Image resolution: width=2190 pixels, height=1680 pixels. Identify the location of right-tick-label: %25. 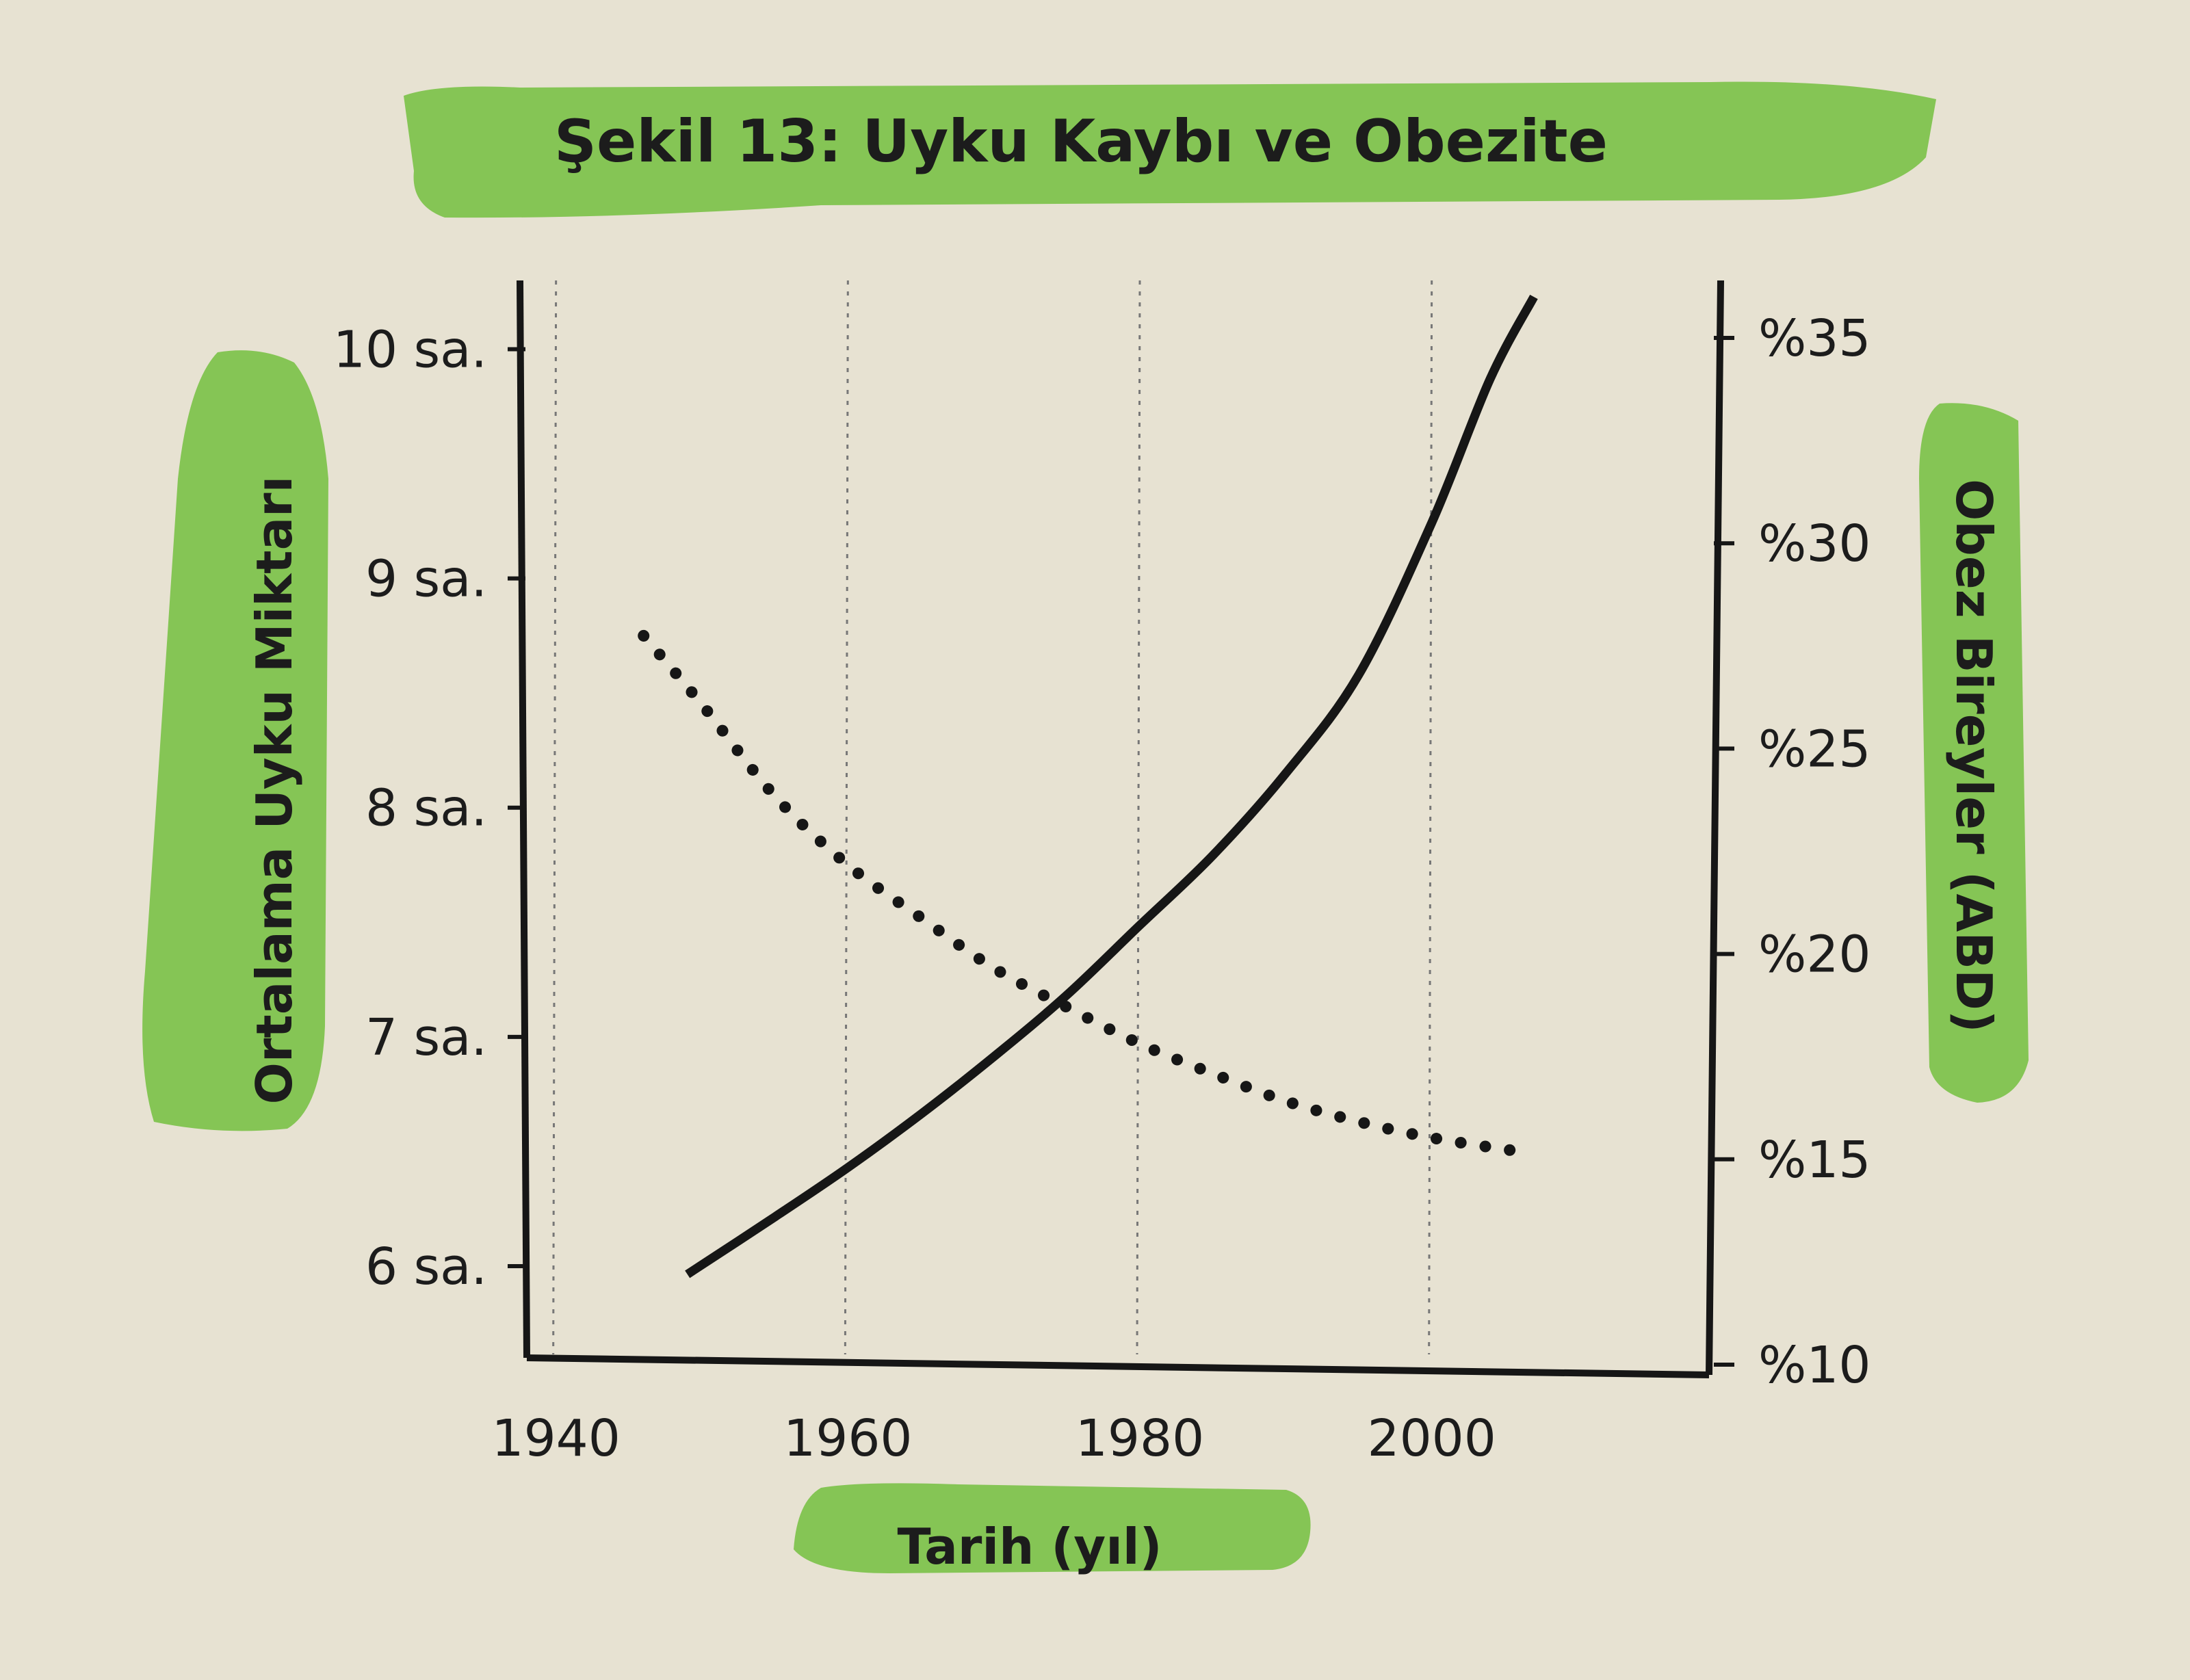
(1814, 749).